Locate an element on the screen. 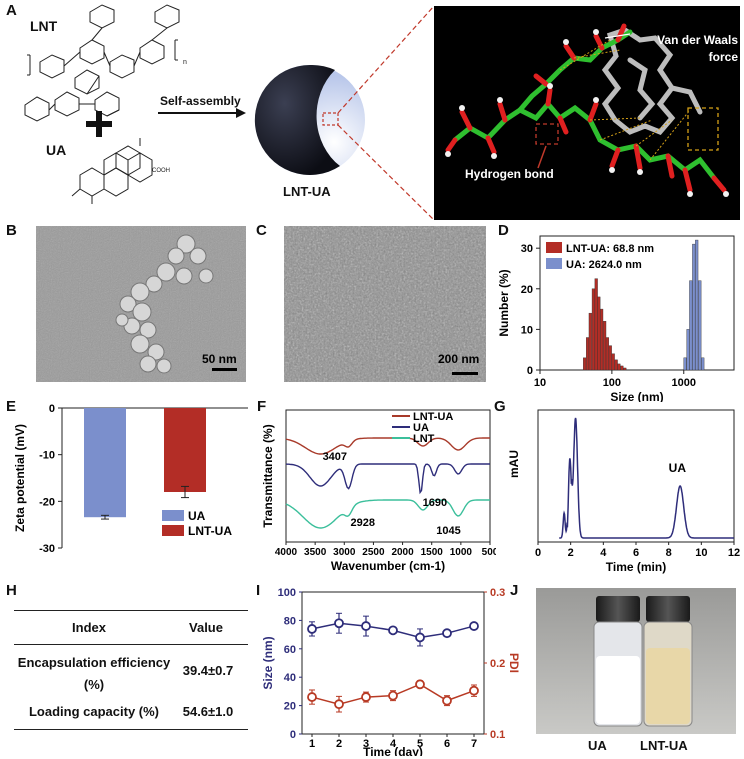  y-tick-label-left: 40 is located at coordinates (290, 678).